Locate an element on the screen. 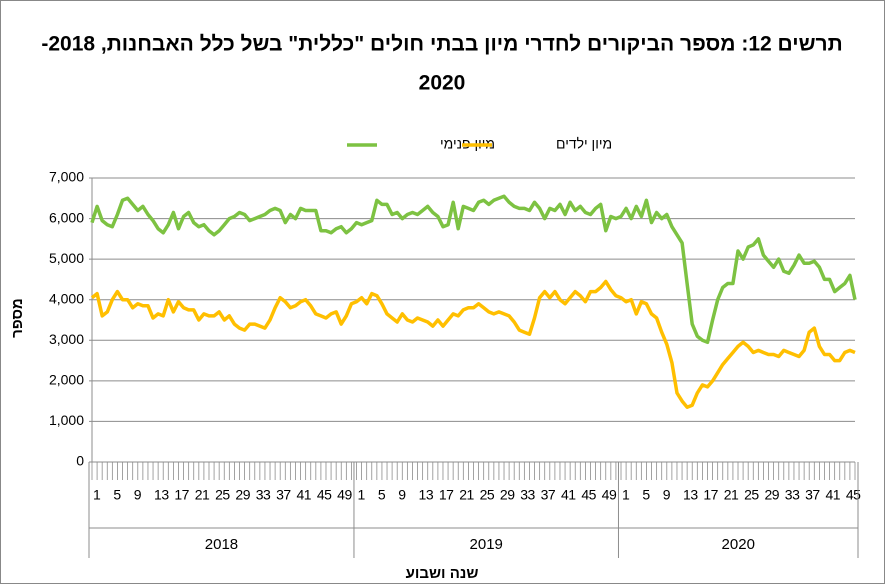 This screenshot has width=885, height=584. y-tick-label: 0 is located at coordinates (80, 461).